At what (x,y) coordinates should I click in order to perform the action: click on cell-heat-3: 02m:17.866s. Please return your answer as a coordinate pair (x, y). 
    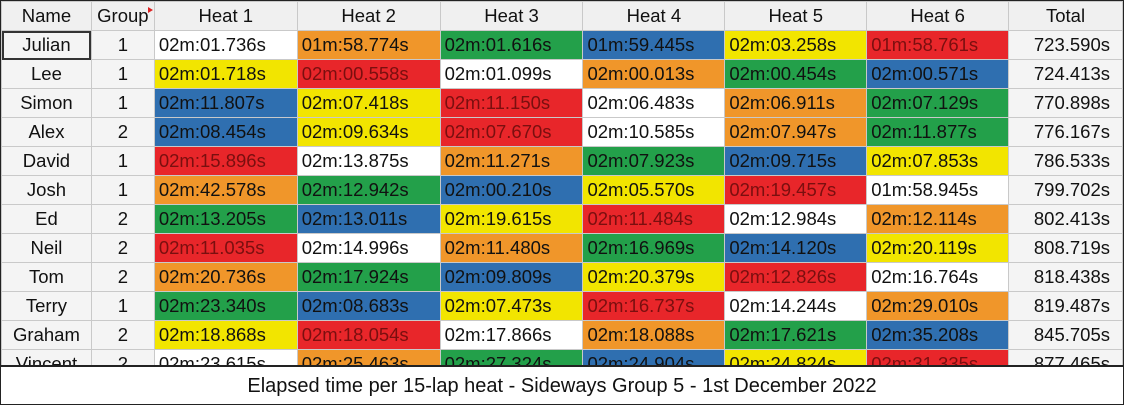
    Looking at the image, I should click on (511, 335).